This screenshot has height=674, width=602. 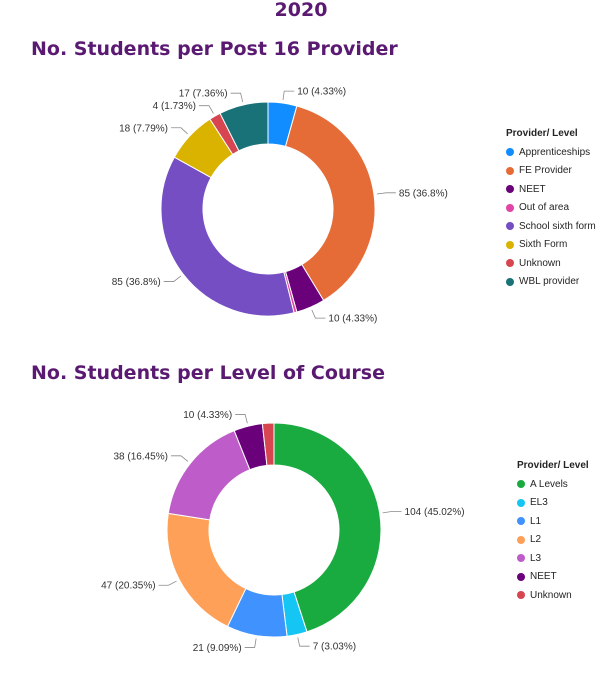 What do you see at coordinates (250, 643) in the screenshot?
I see `leader-line-l1` at bounding box center [250, 643].